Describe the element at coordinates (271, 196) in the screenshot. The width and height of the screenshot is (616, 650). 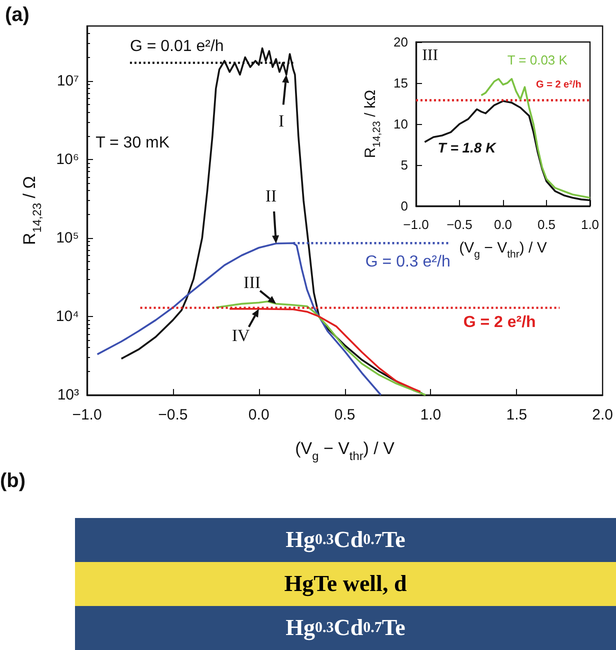
I see `annotation: II` at that location.